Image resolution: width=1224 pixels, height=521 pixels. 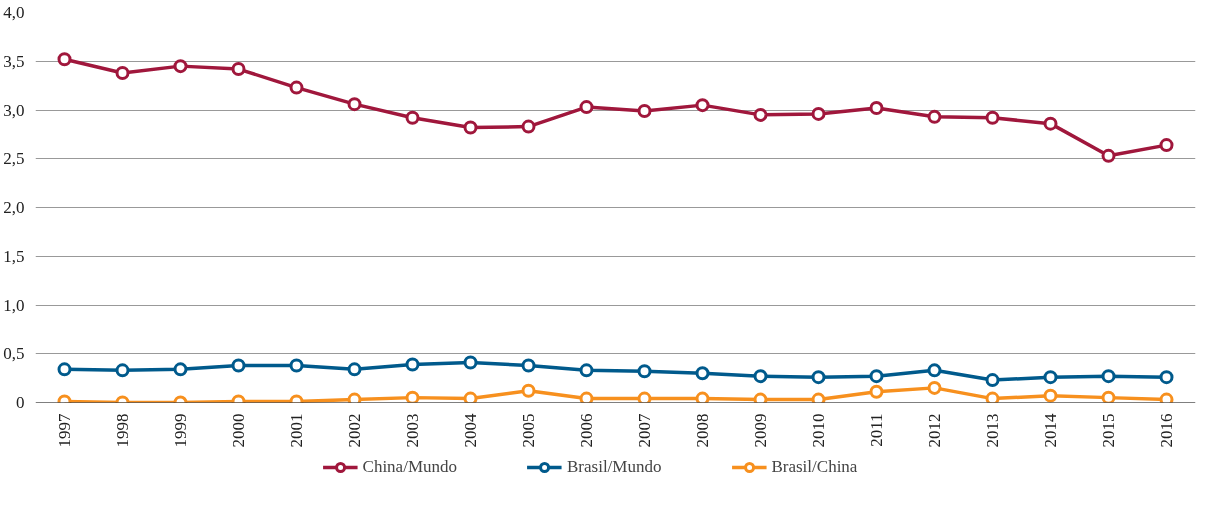 What do you see at coordinates (14, 354) in the screenshot?
I see `y-tick-label: 0,5` at bounding box center [14, 354].